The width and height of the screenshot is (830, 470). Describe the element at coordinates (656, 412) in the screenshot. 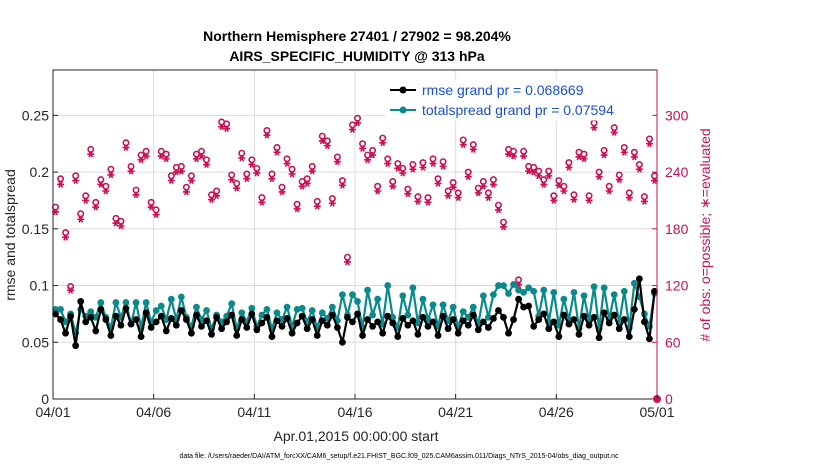

I see `x-tick-label-6: 05/01` at that location.